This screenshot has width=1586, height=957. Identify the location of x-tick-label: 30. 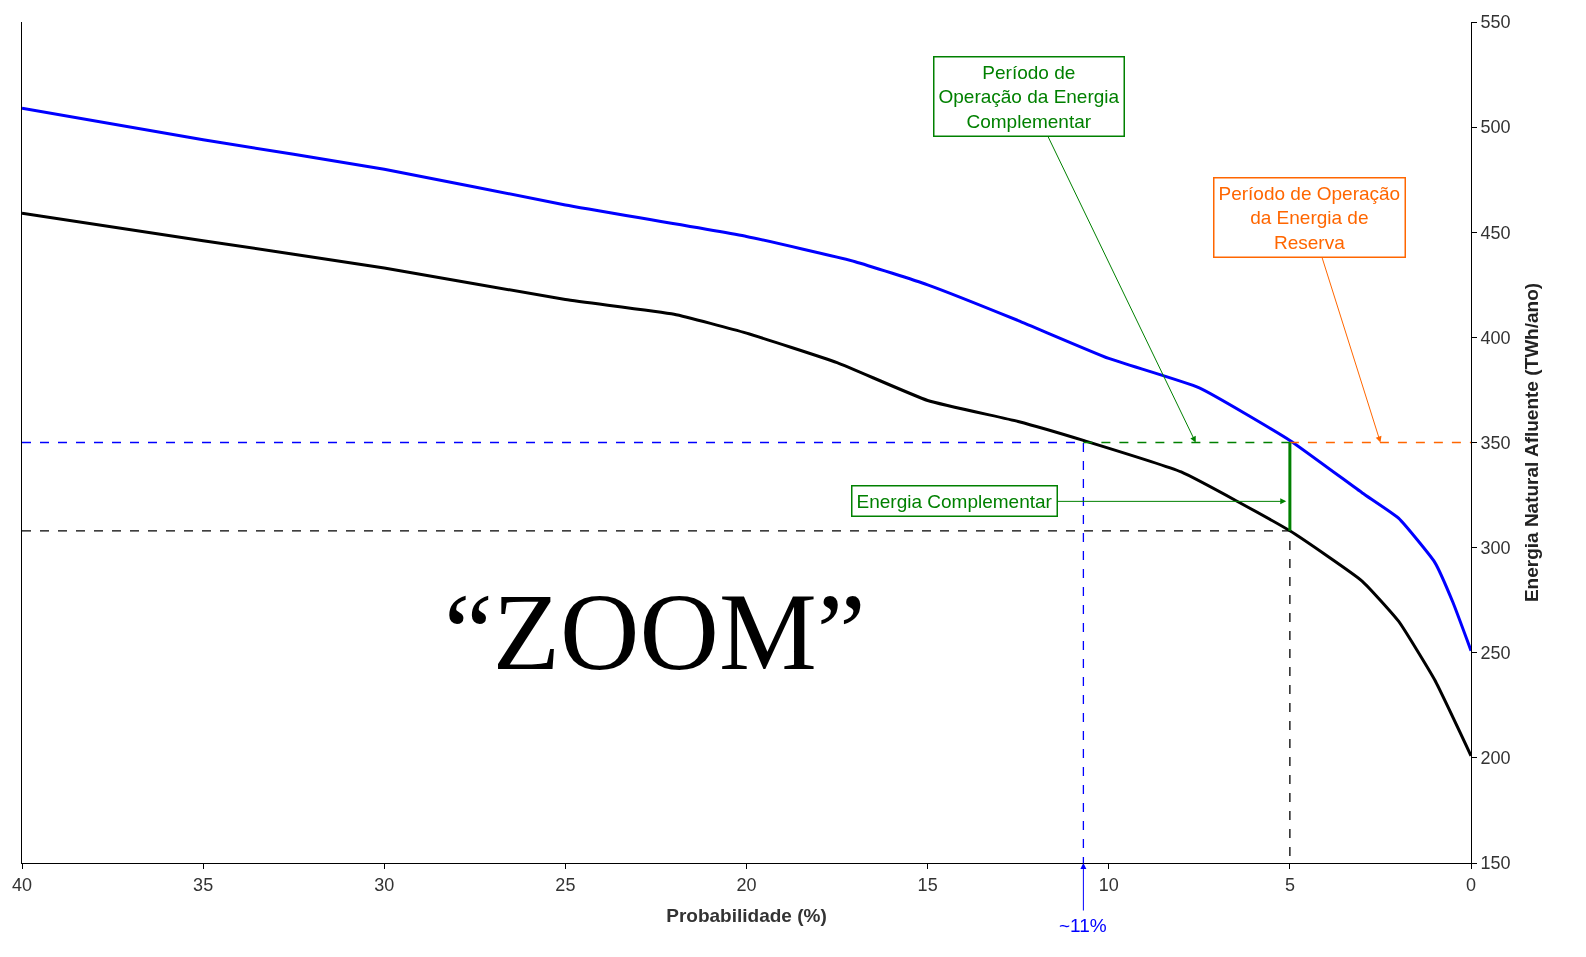
(384, 884).